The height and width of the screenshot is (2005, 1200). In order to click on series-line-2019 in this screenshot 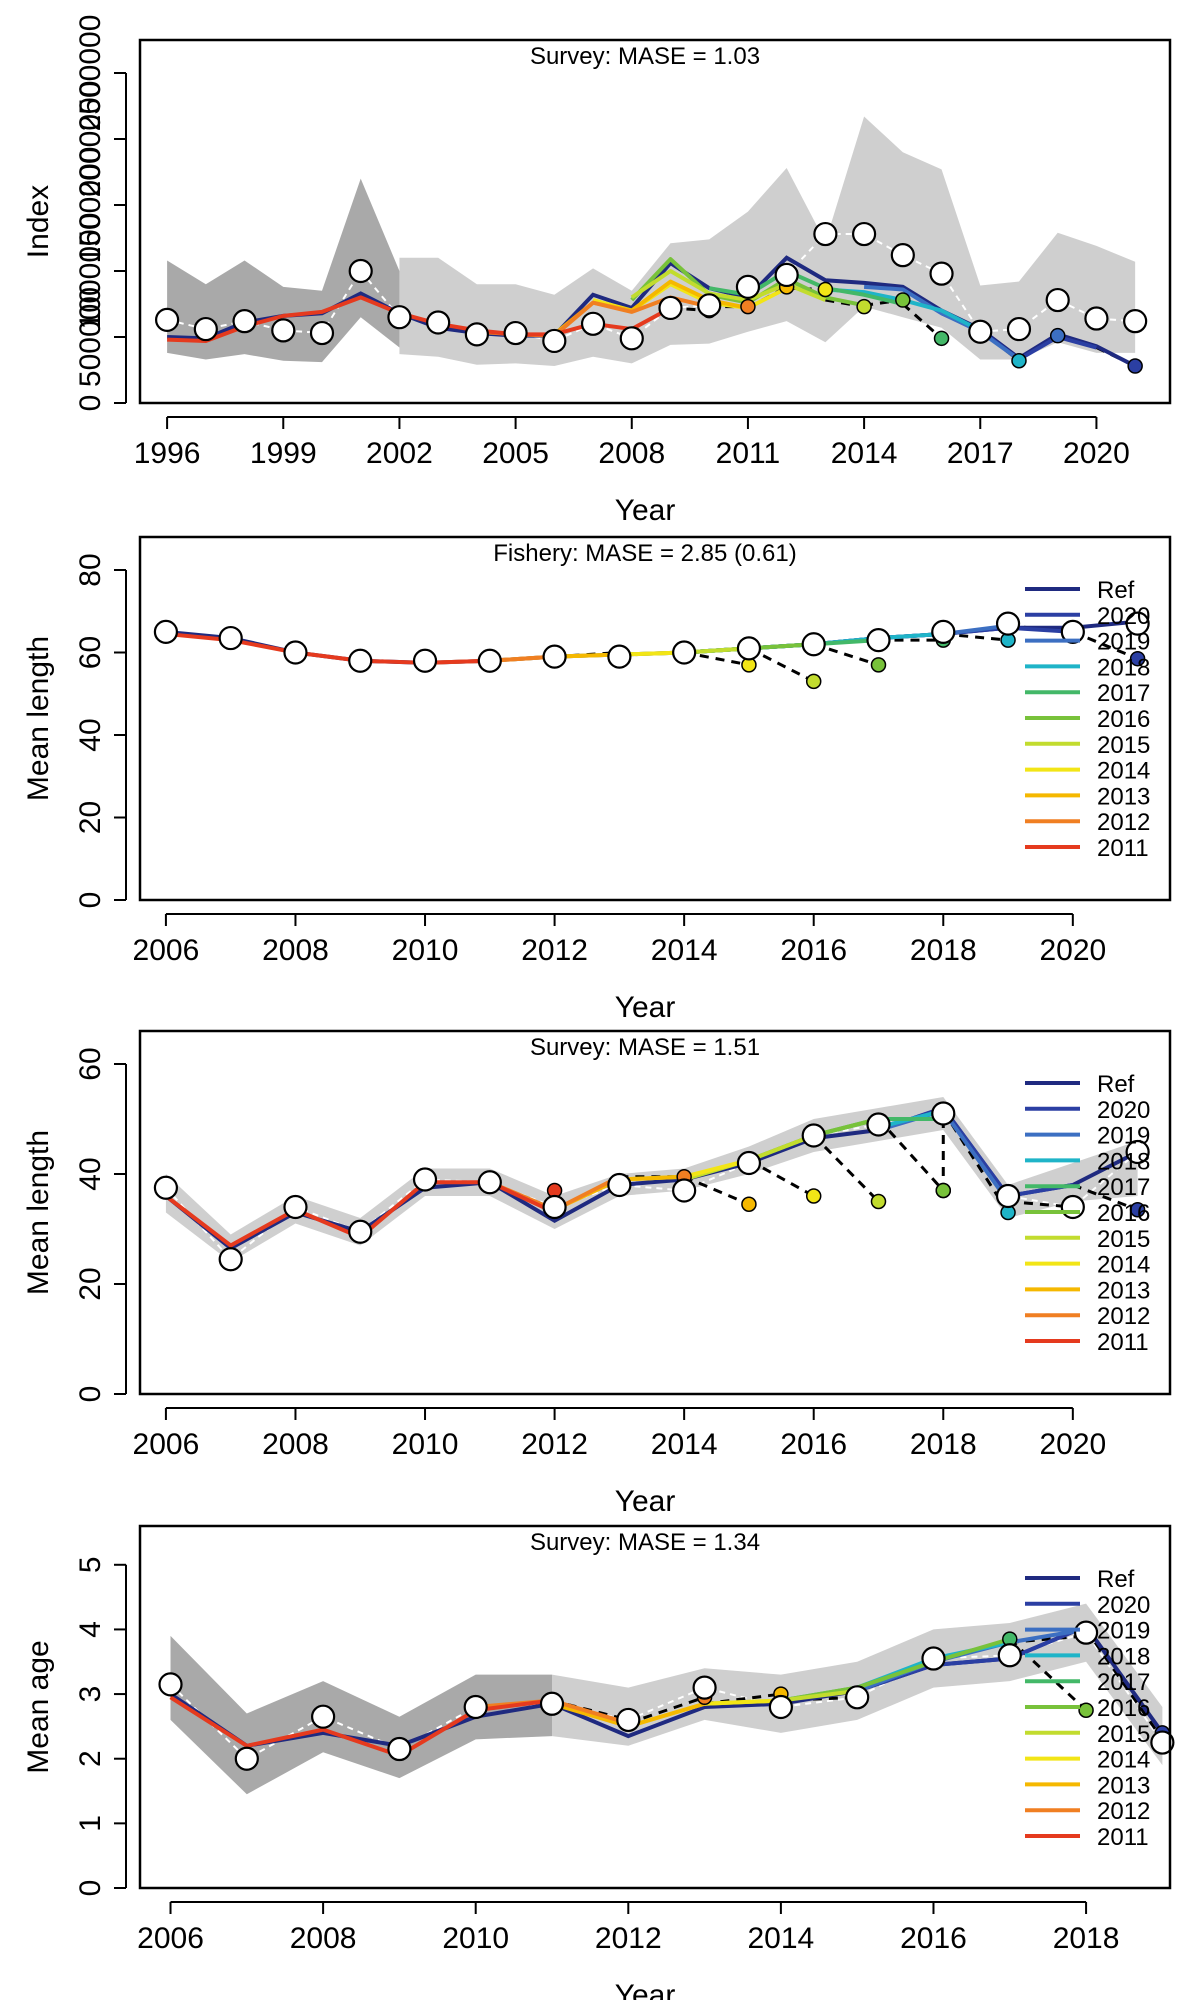, I will do `click(942, 323)`.